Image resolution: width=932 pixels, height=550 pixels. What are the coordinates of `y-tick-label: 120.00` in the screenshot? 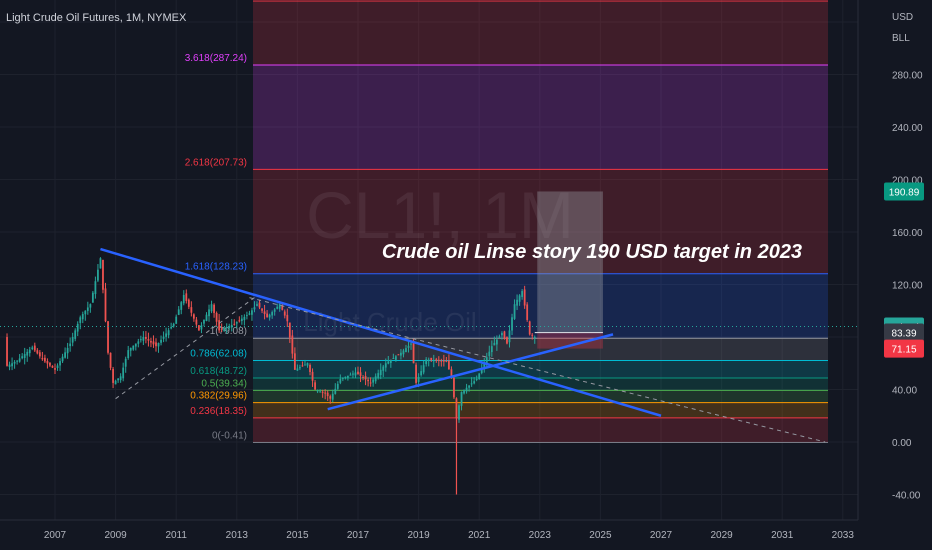 It's located at (907, 286).